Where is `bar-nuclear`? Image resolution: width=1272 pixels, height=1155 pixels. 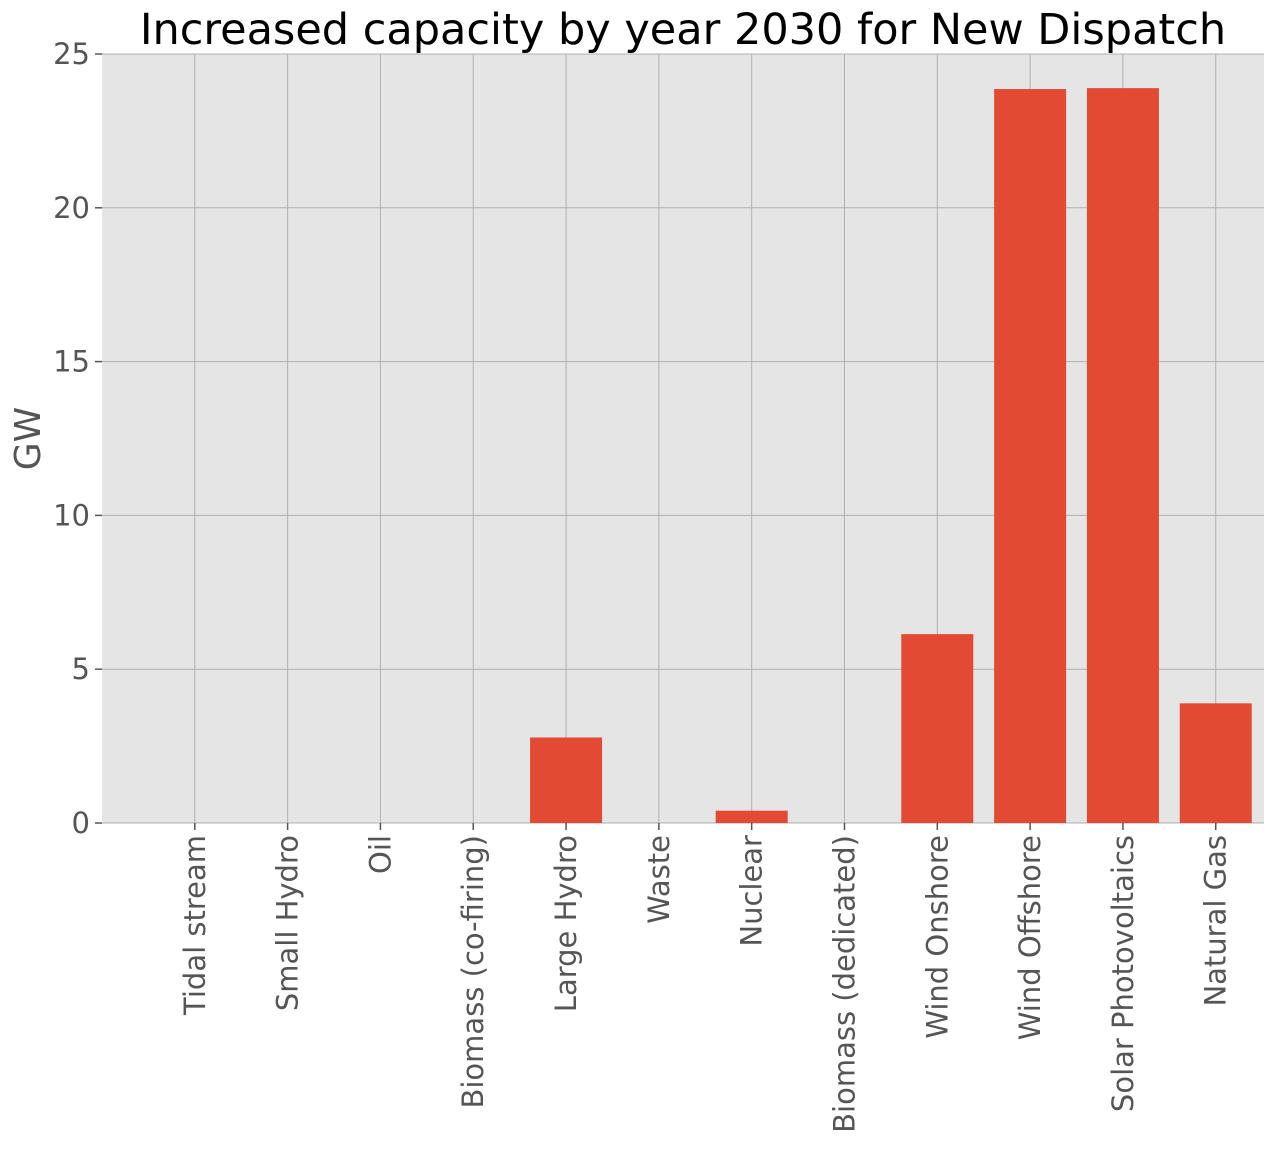
bar-nuclear is located at coordinates (751, 816).